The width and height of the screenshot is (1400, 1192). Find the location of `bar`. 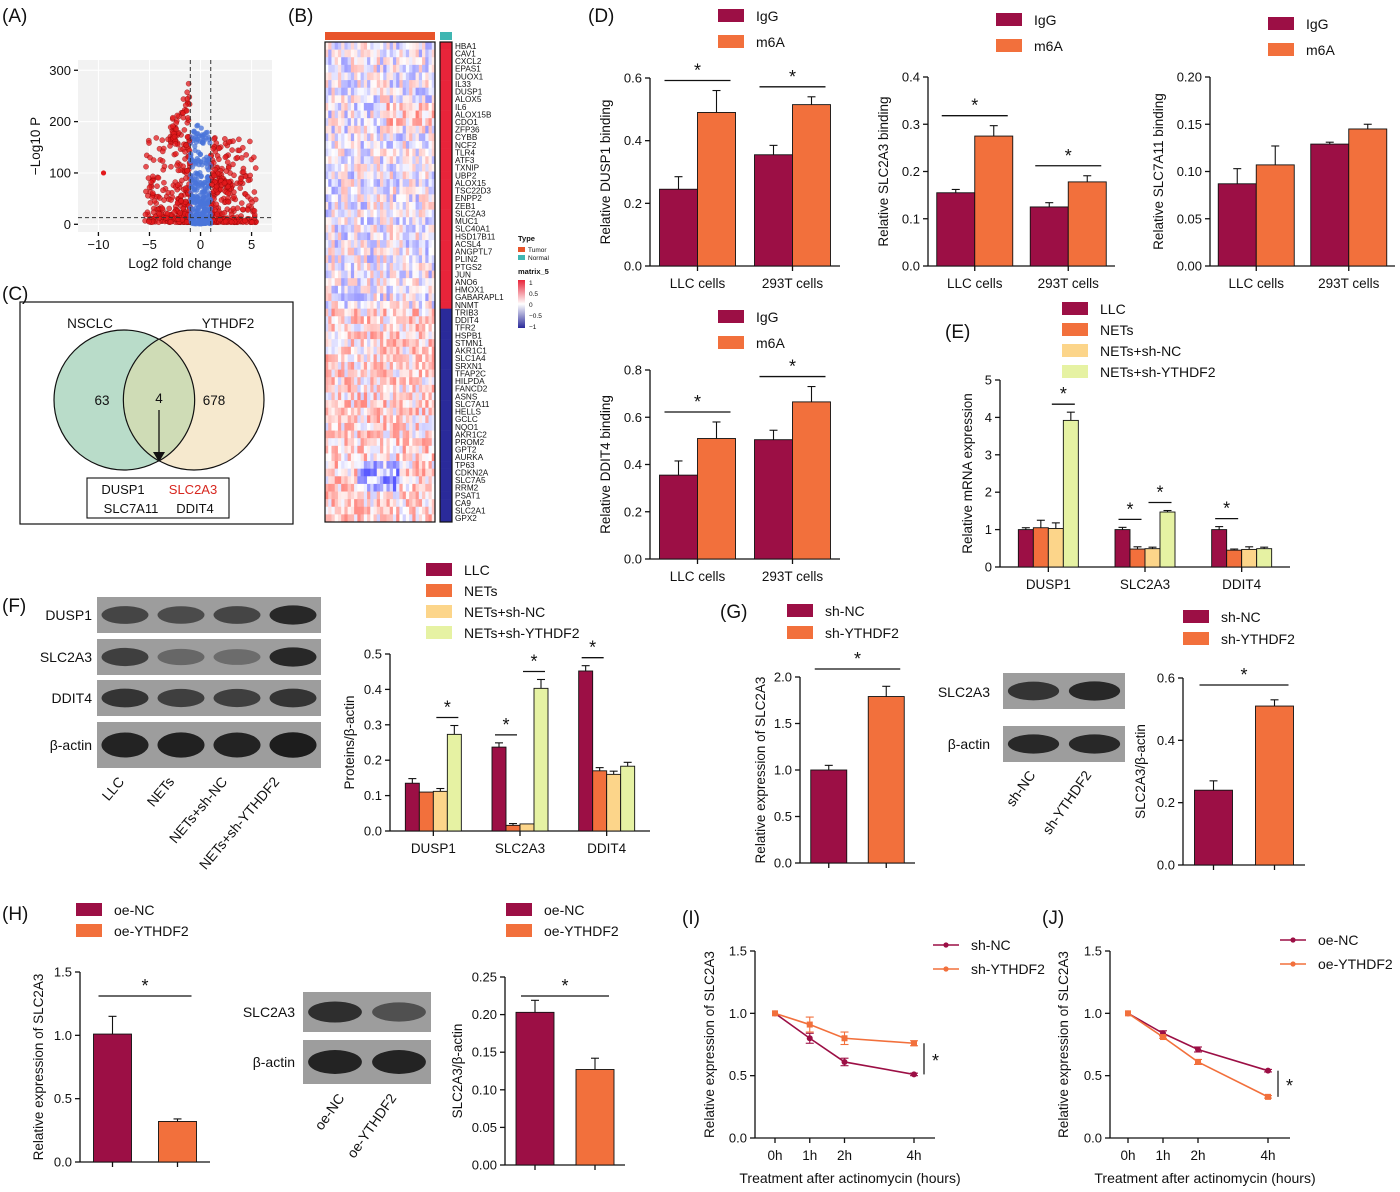

bar is located at coordinates (527, 827).